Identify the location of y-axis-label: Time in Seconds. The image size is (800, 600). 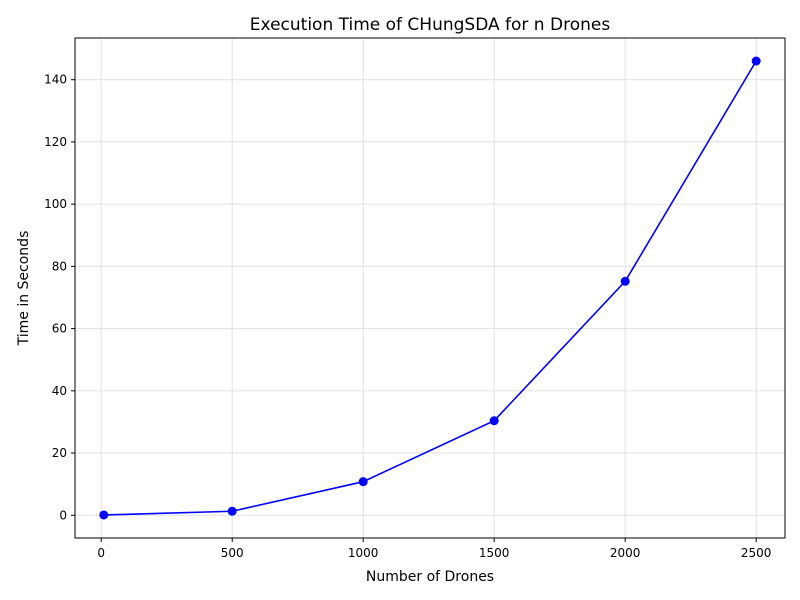
(24, 289).